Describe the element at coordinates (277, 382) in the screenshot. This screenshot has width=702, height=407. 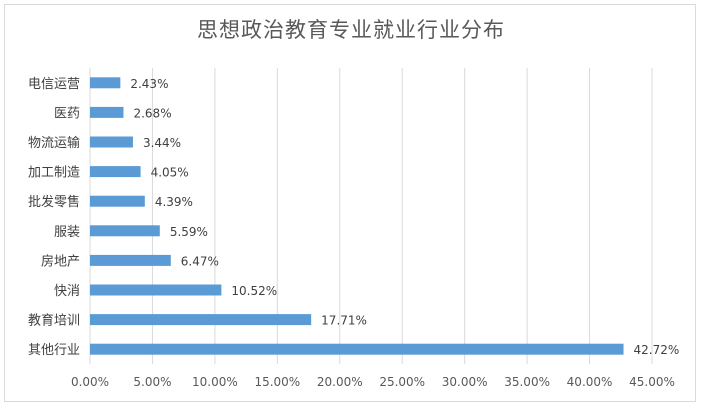
I see `x-tick-label: 15.00%` at that location.